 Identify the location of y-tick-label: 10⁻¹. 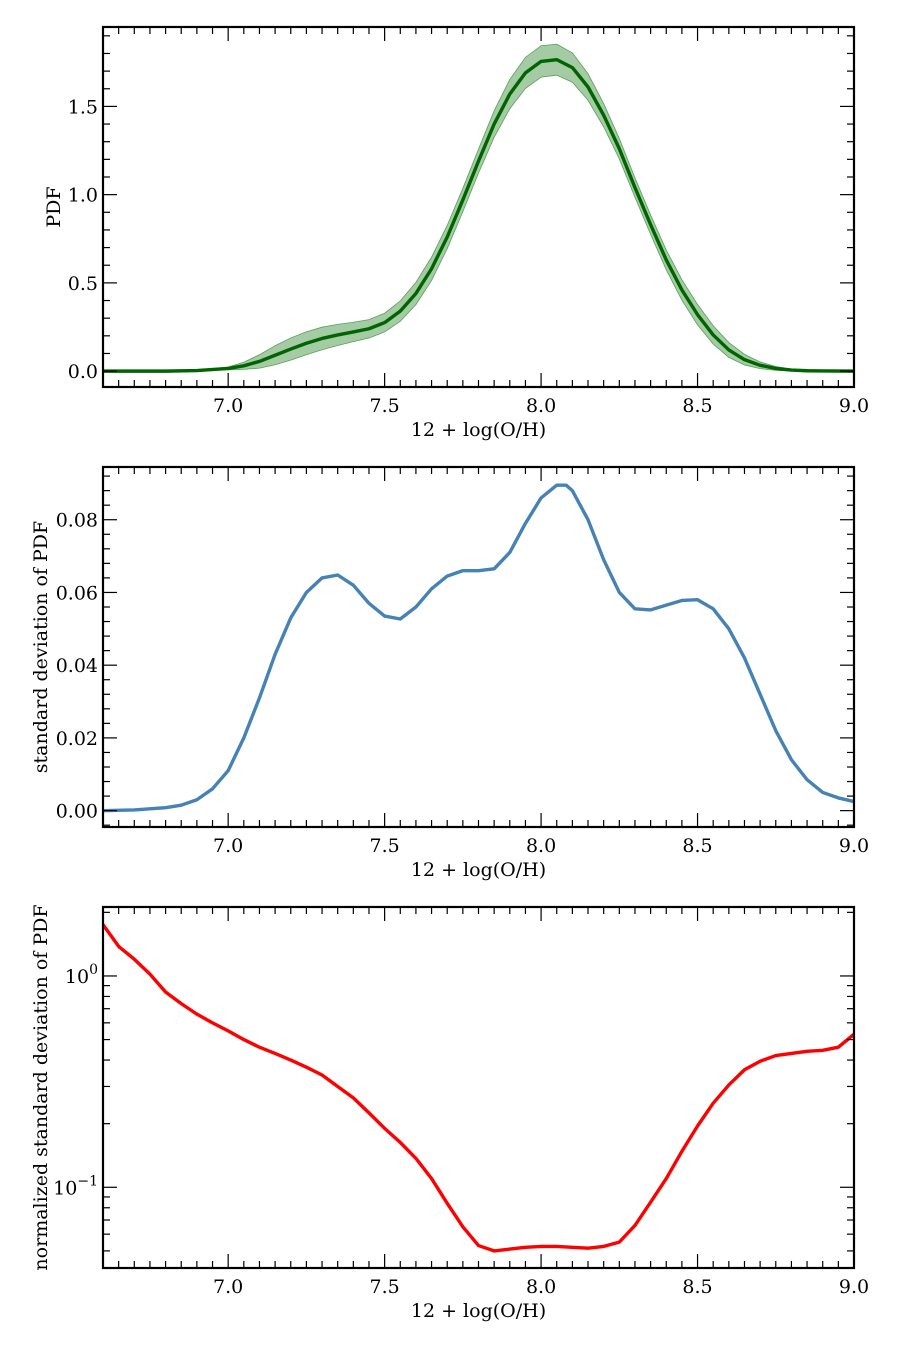
(75, 1186).